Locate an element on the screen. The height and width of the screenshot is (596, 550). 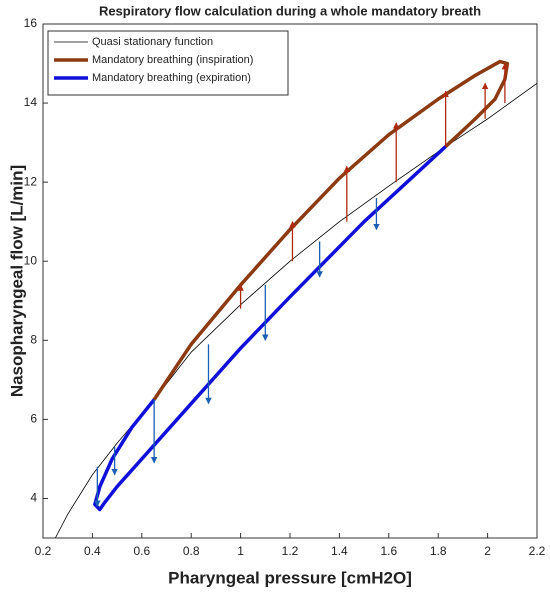
x-tick-label: 1.4 is located at coordinates (339, 551).